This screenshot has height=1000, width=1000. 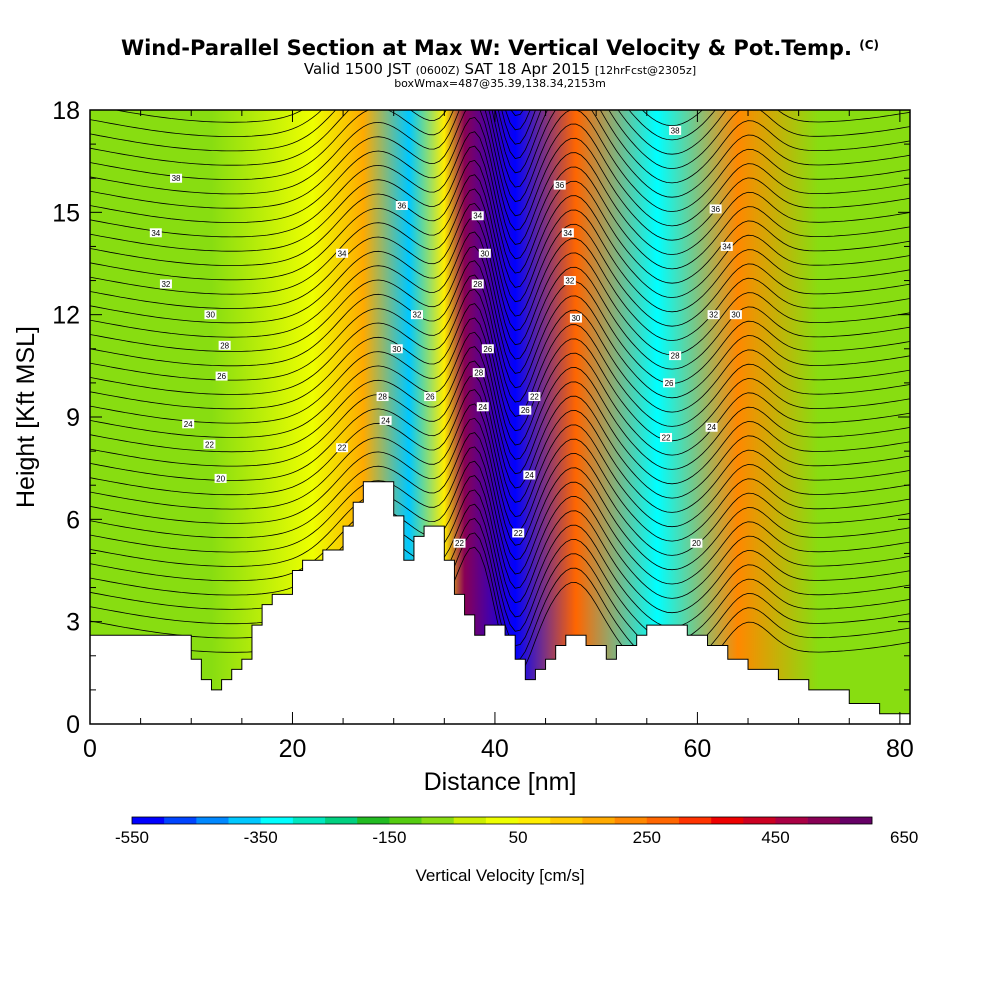 I want to click on theta-label: 26, so click(x=525, y=410).